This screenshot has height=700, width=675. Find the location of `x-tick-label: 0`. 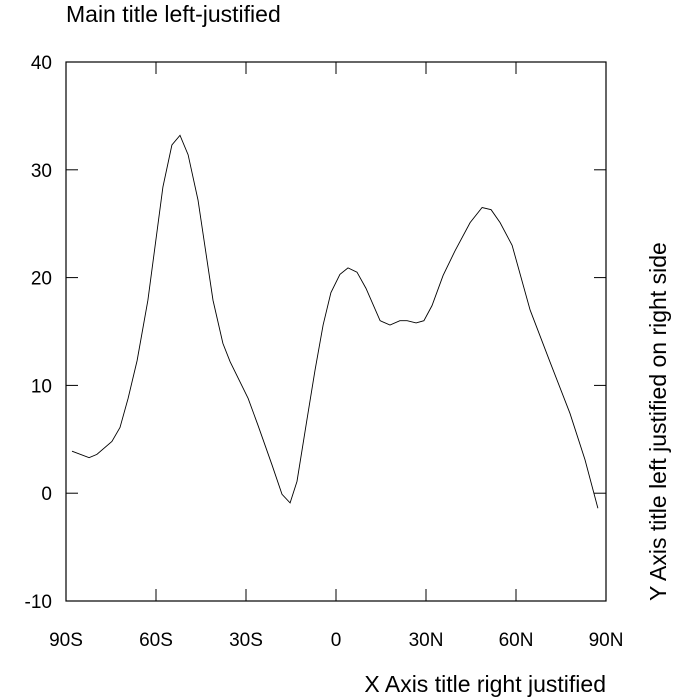

x-tick-label: 0 is located at coordinates (336, 640).